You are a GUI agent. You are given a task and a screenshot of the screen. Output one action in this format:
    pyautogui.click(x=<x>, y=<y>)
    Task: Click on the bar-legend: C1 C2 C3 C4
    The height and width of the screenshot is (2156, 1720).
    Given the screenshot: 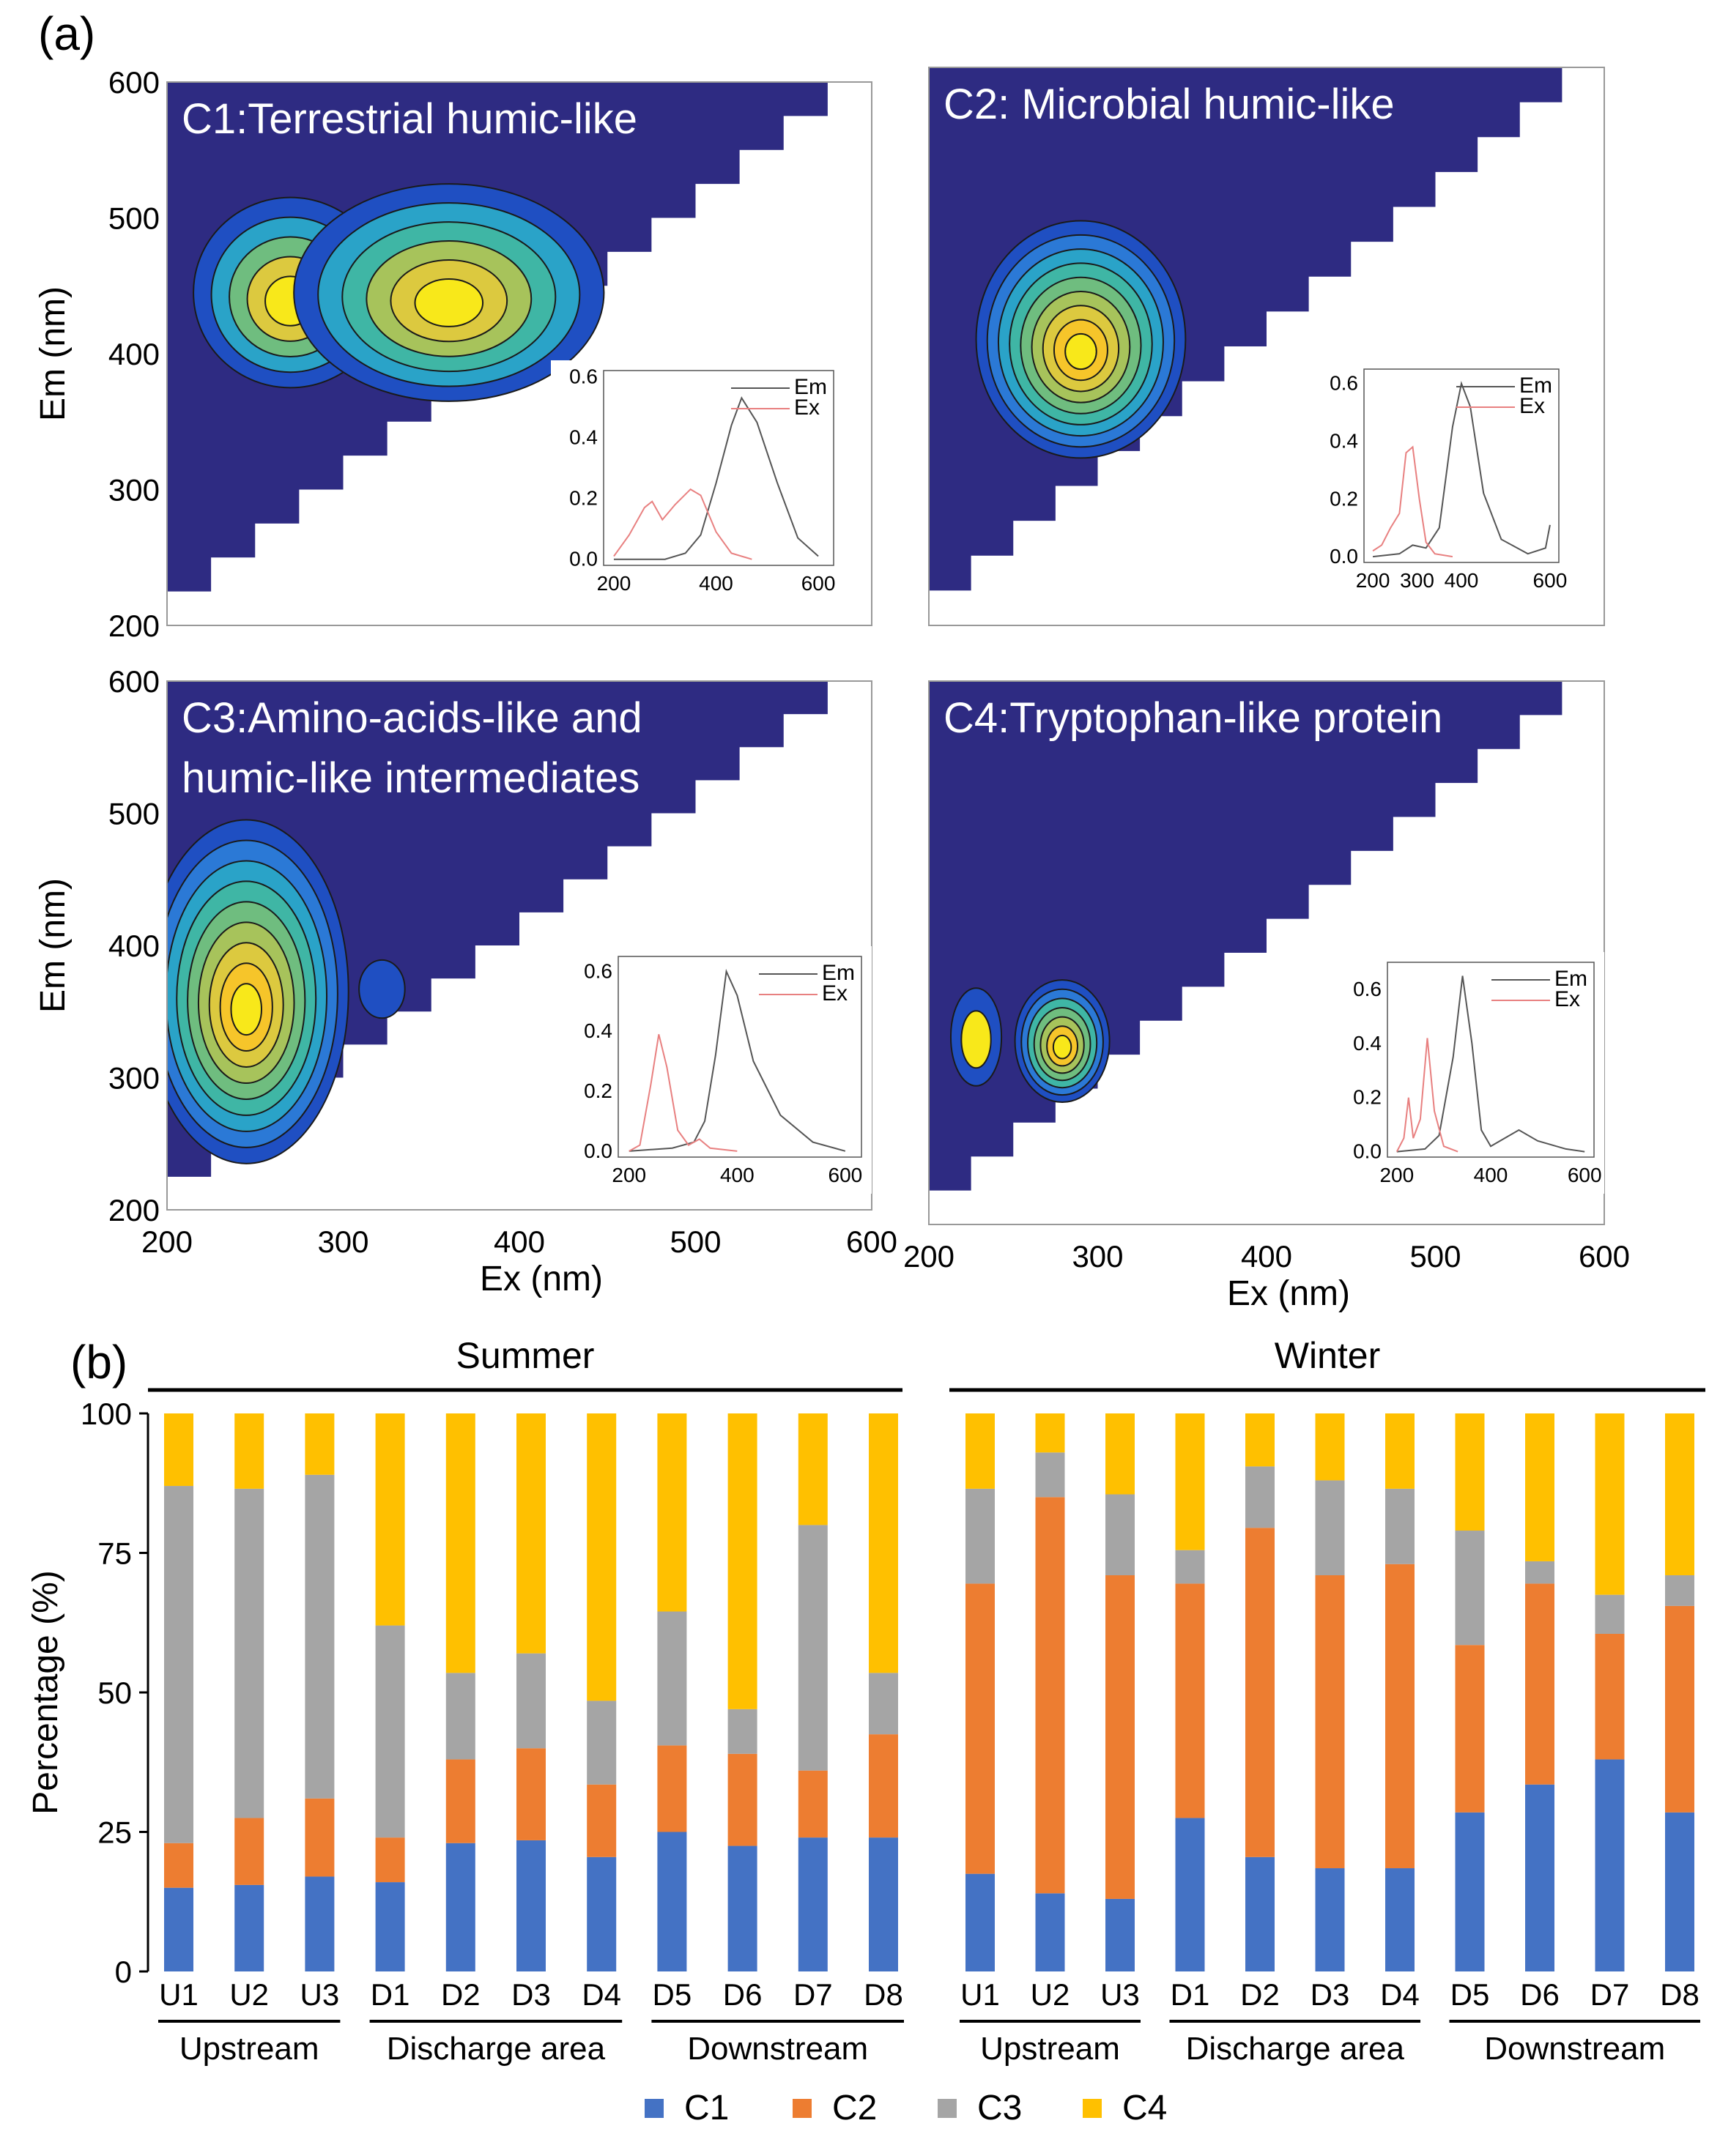 What is the action you would take?
    pyautogui.click(x=906, y=2108)
    